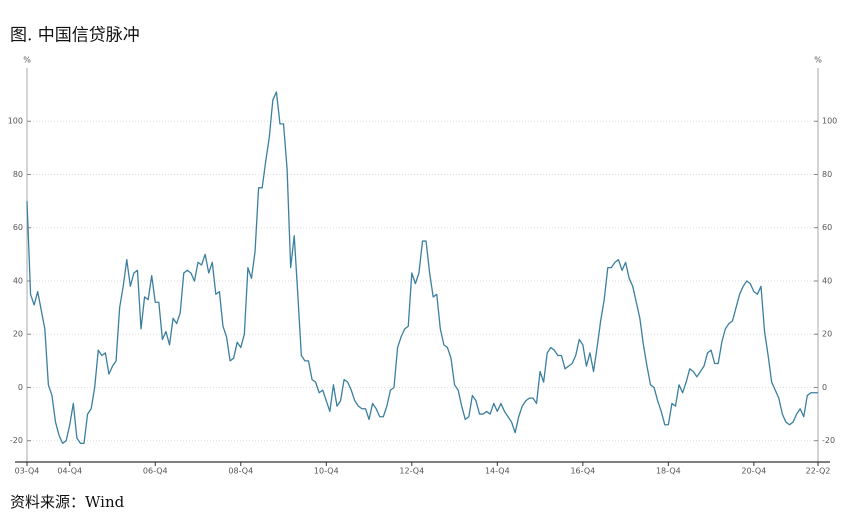  Describe the element at coordinates (69, 471) in the screenshot. I see `x-tick-label: 04-Q4` at that location.